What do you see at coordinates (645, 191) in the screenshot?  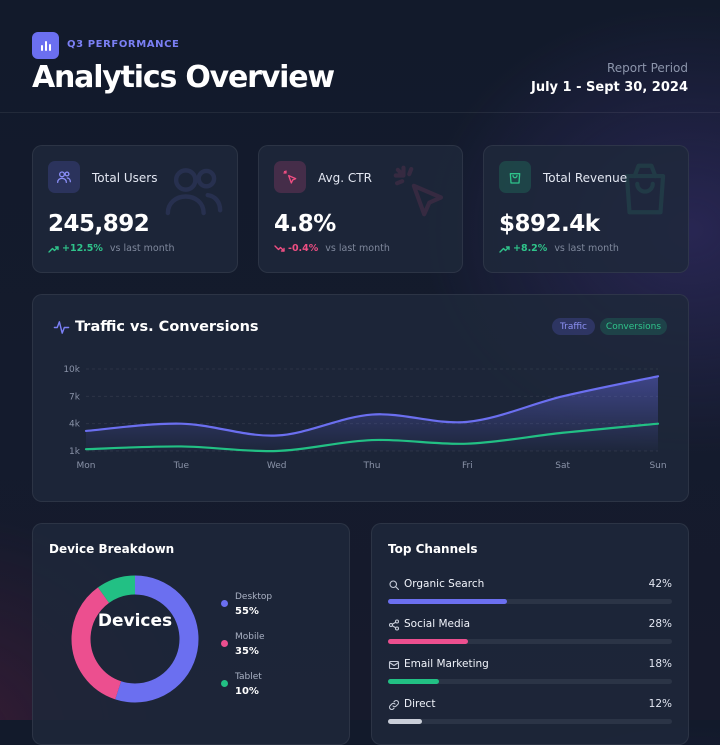 I see `shopping-bag-watermark-icon` at bounding box center [645, 191].